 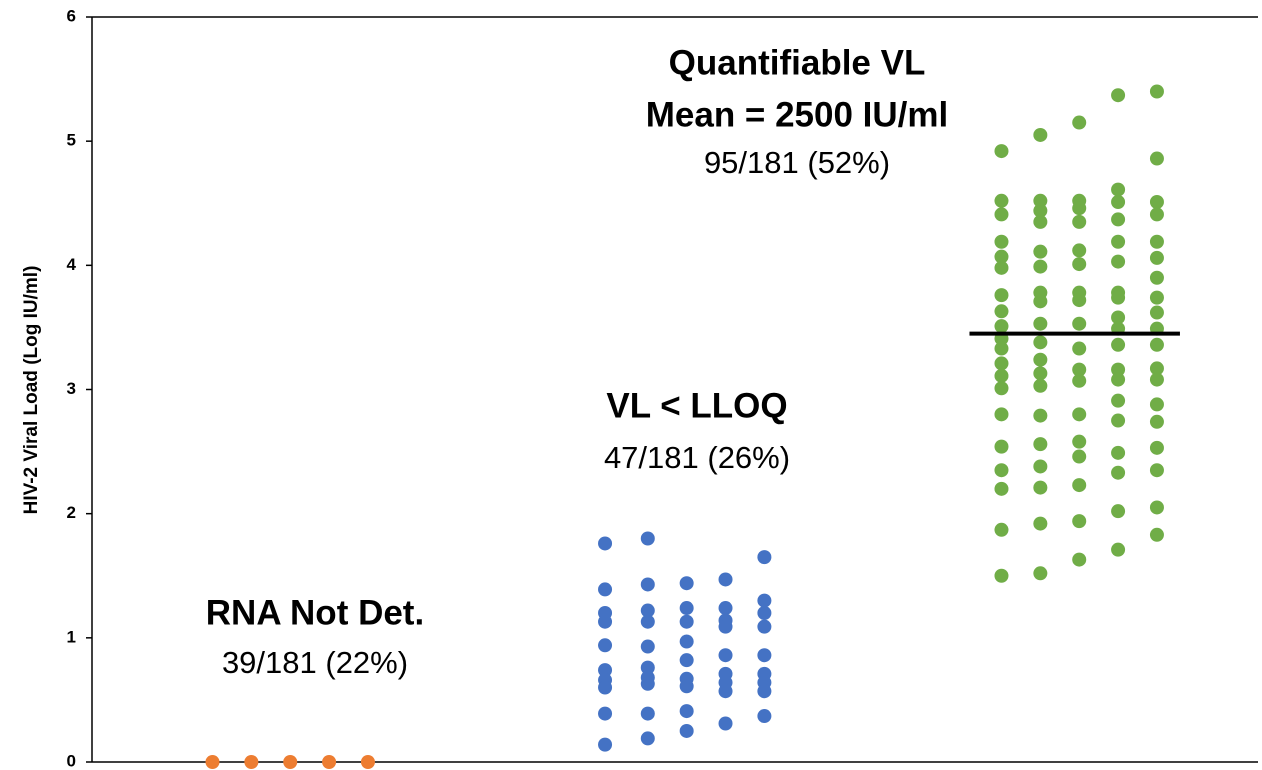 I want to click on y-tick-label: 4, so click(x=72, y=264).